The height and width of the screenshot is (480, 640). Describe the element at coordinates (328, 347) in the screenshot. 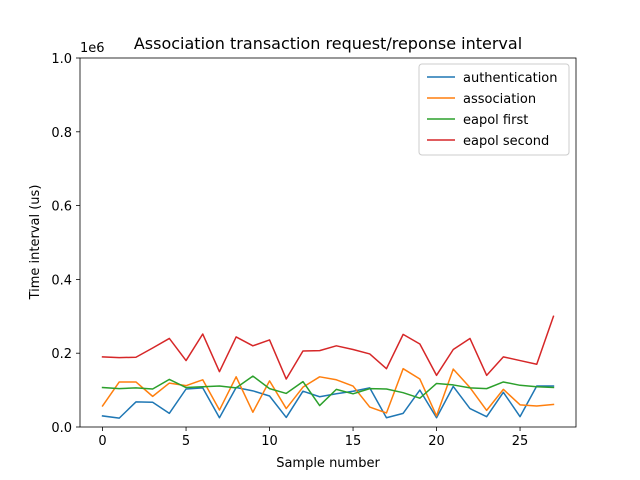

I see `series-line-eapol-second` at that location.